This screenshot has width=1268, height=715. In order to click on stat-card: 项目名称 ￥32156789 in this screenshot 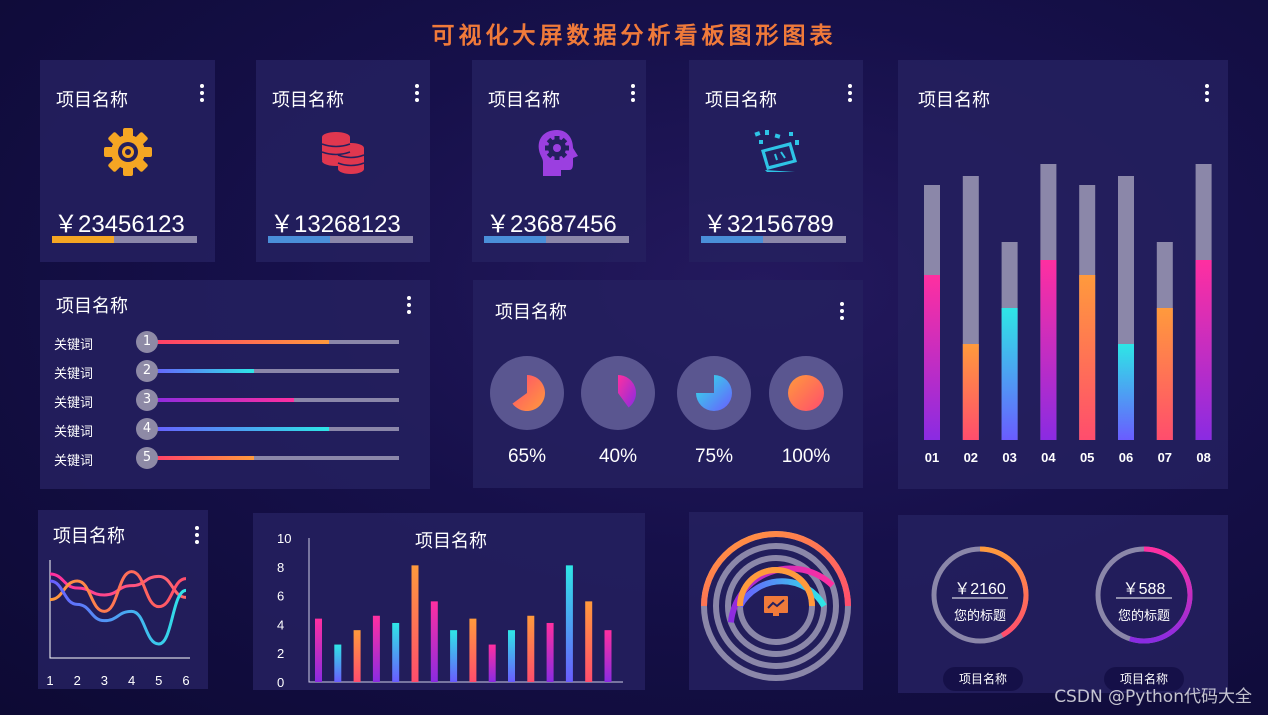, I will do `click(776, 161)`.